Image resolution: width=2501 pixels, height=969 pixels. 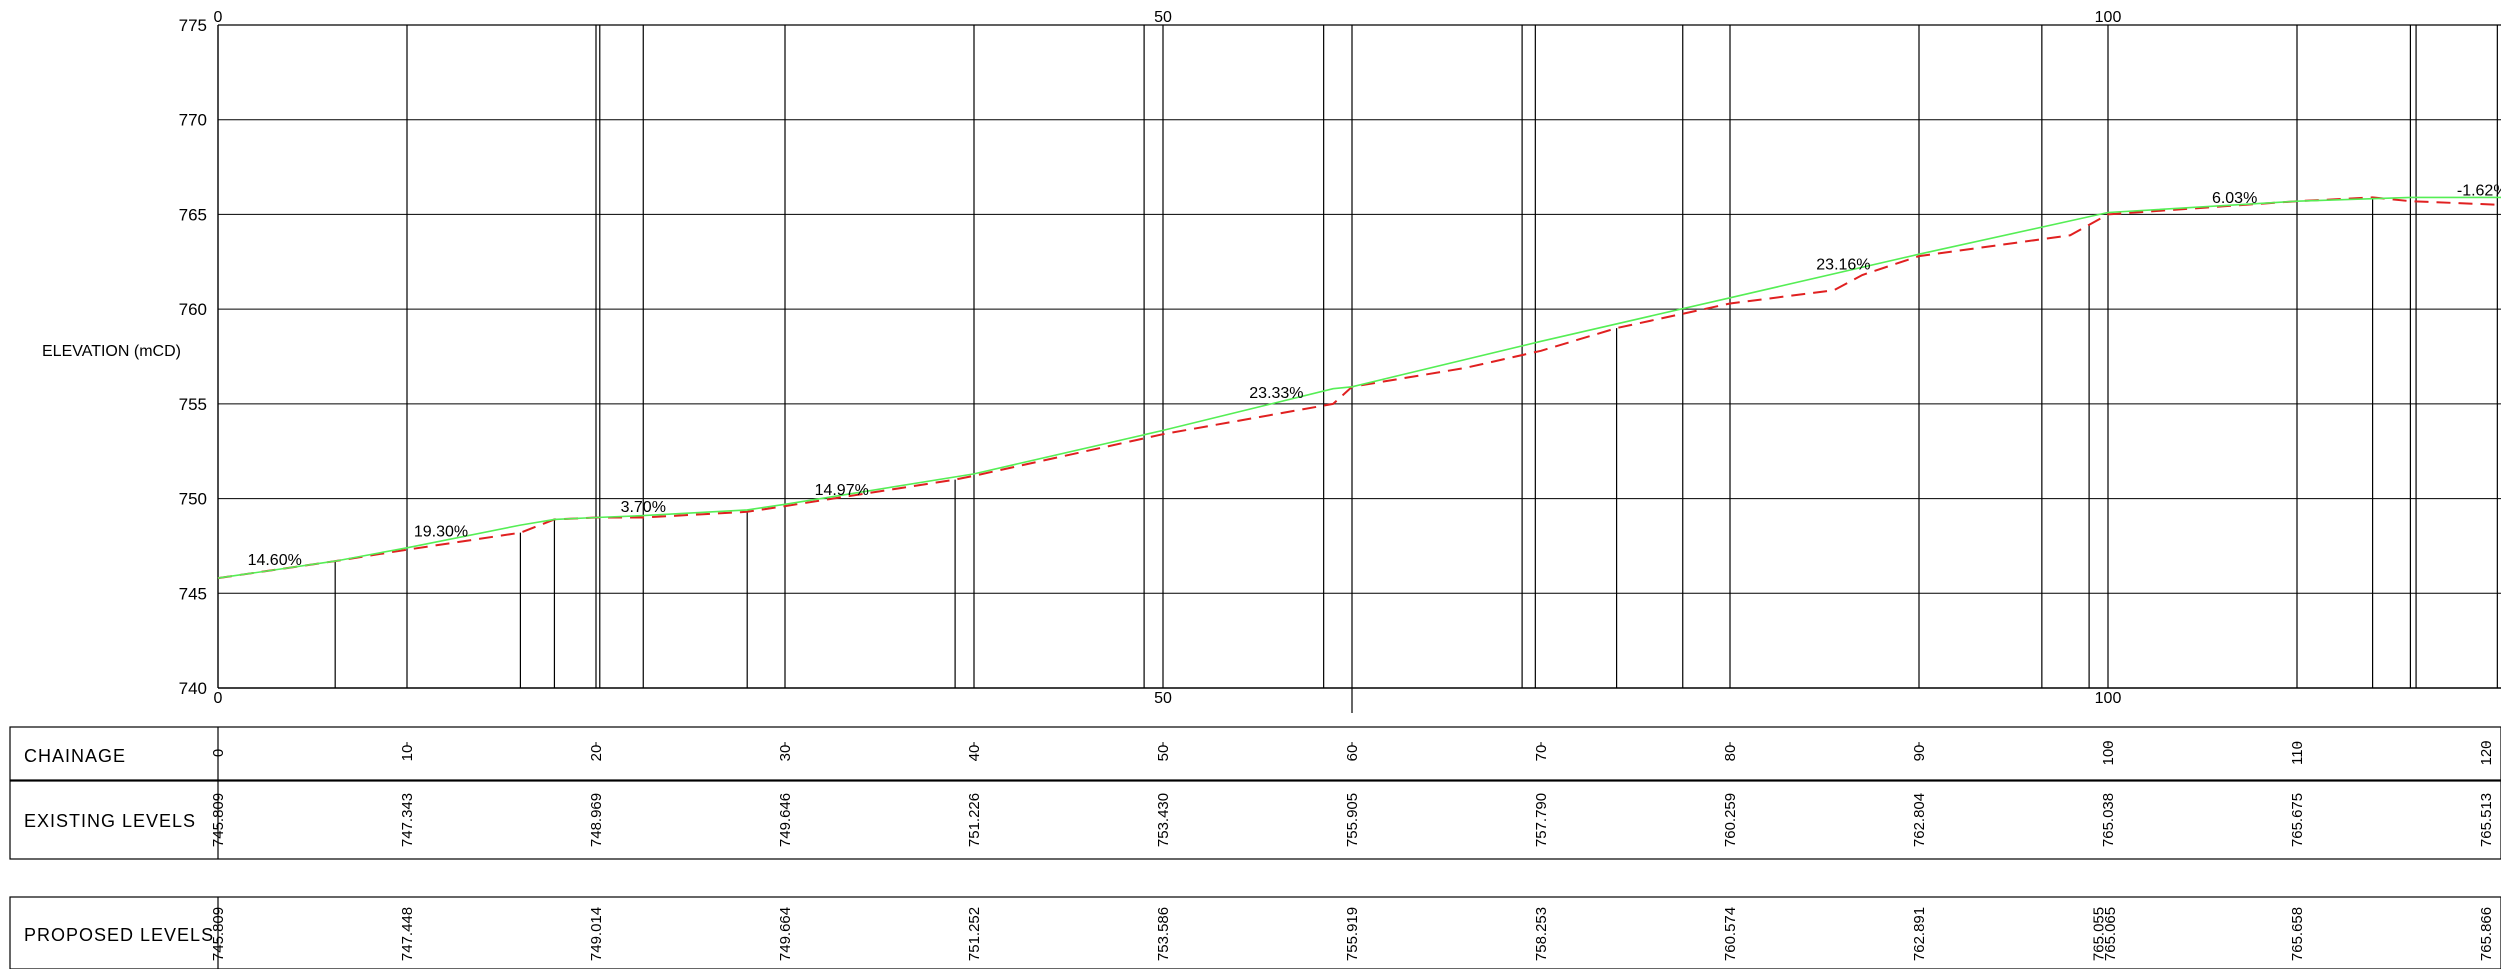 What do you see at coordinates (785, 934) in the screenshot?
I see `proposed-level-value: 749.664` at bounding box center [785, 934].